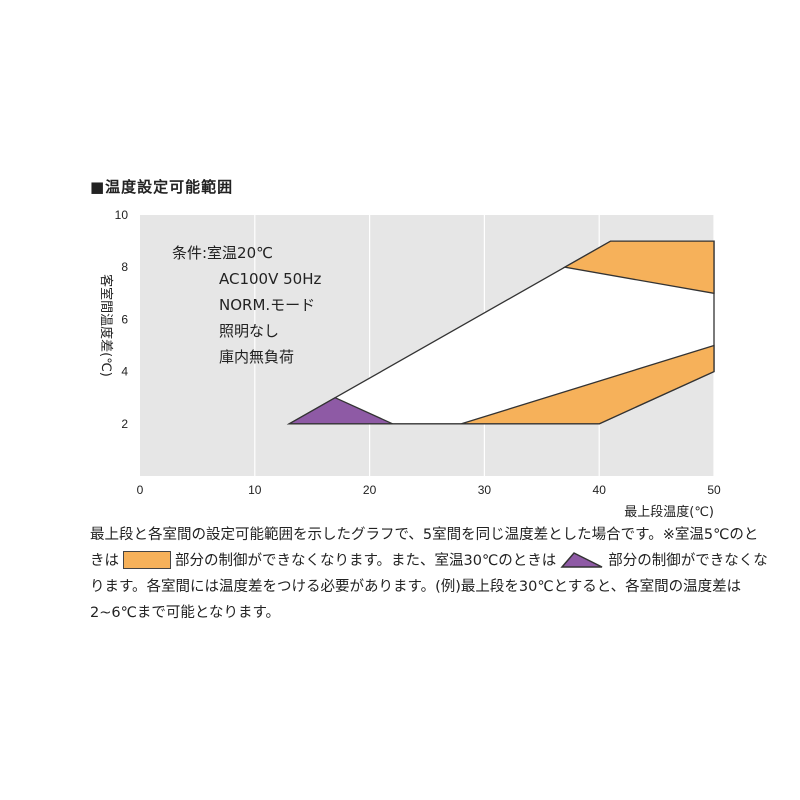 The width and height of the screenshot is (800, 800). What do you see at coordinates (581, 560) in the screenshot?
I see `purple-swatch` at bounding box center [581, 560].